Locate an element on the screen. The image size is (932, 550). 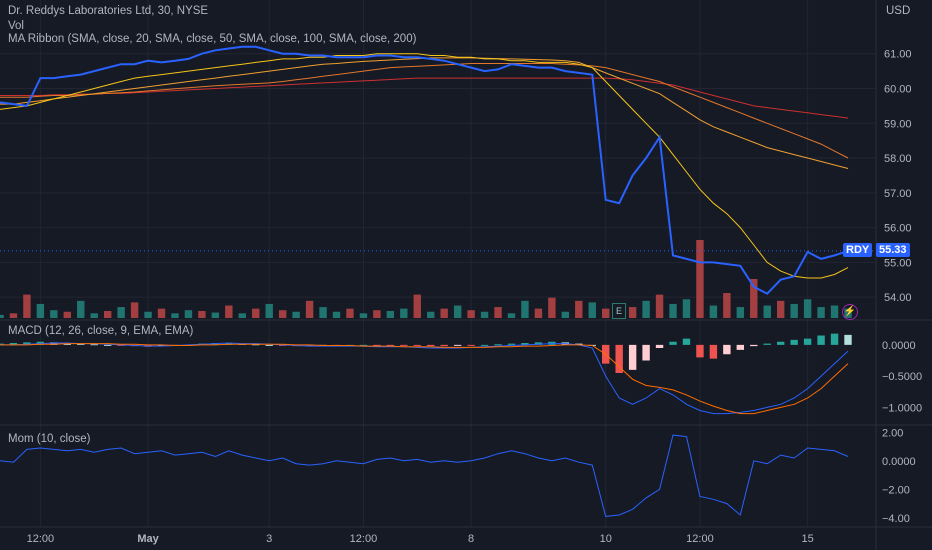
price-axis-tick: 57.00 is located at coordinates (898, 194).